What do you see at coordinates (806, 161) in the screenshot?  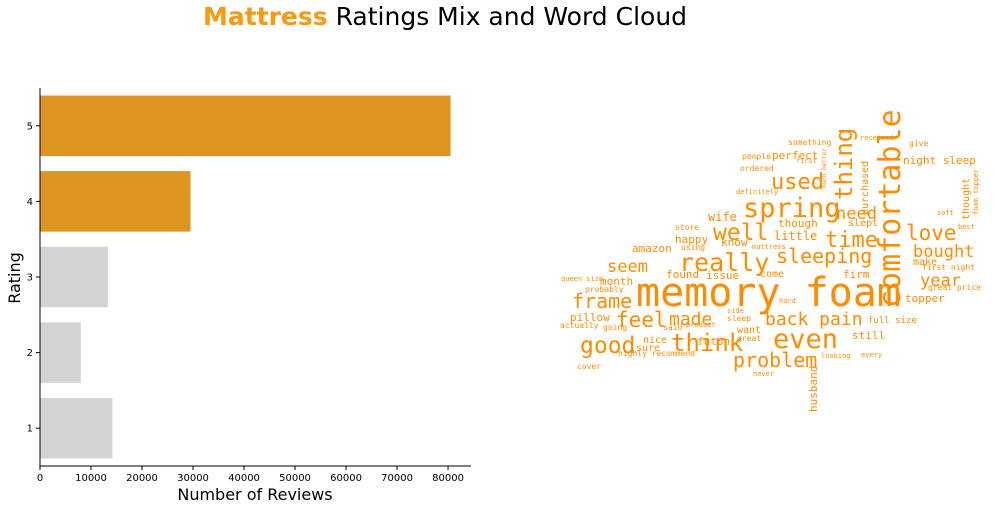 I see `cloud-word: first` at bounding box center [806, 161].